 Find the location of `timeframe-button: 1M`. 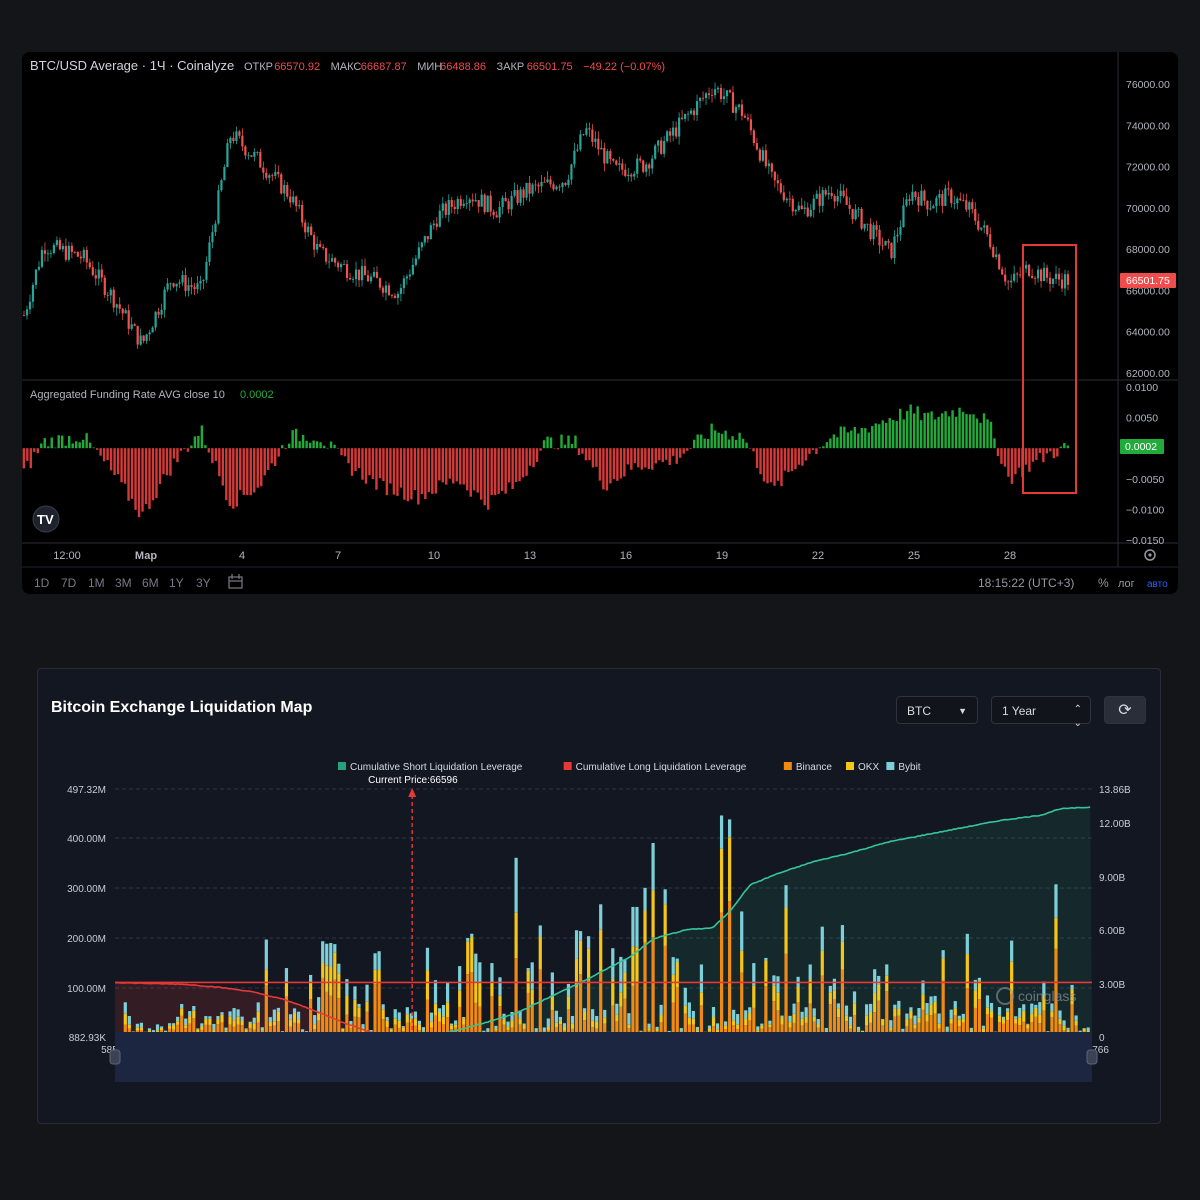

timeframe-button: 1M is located at coordinates (96, 583).